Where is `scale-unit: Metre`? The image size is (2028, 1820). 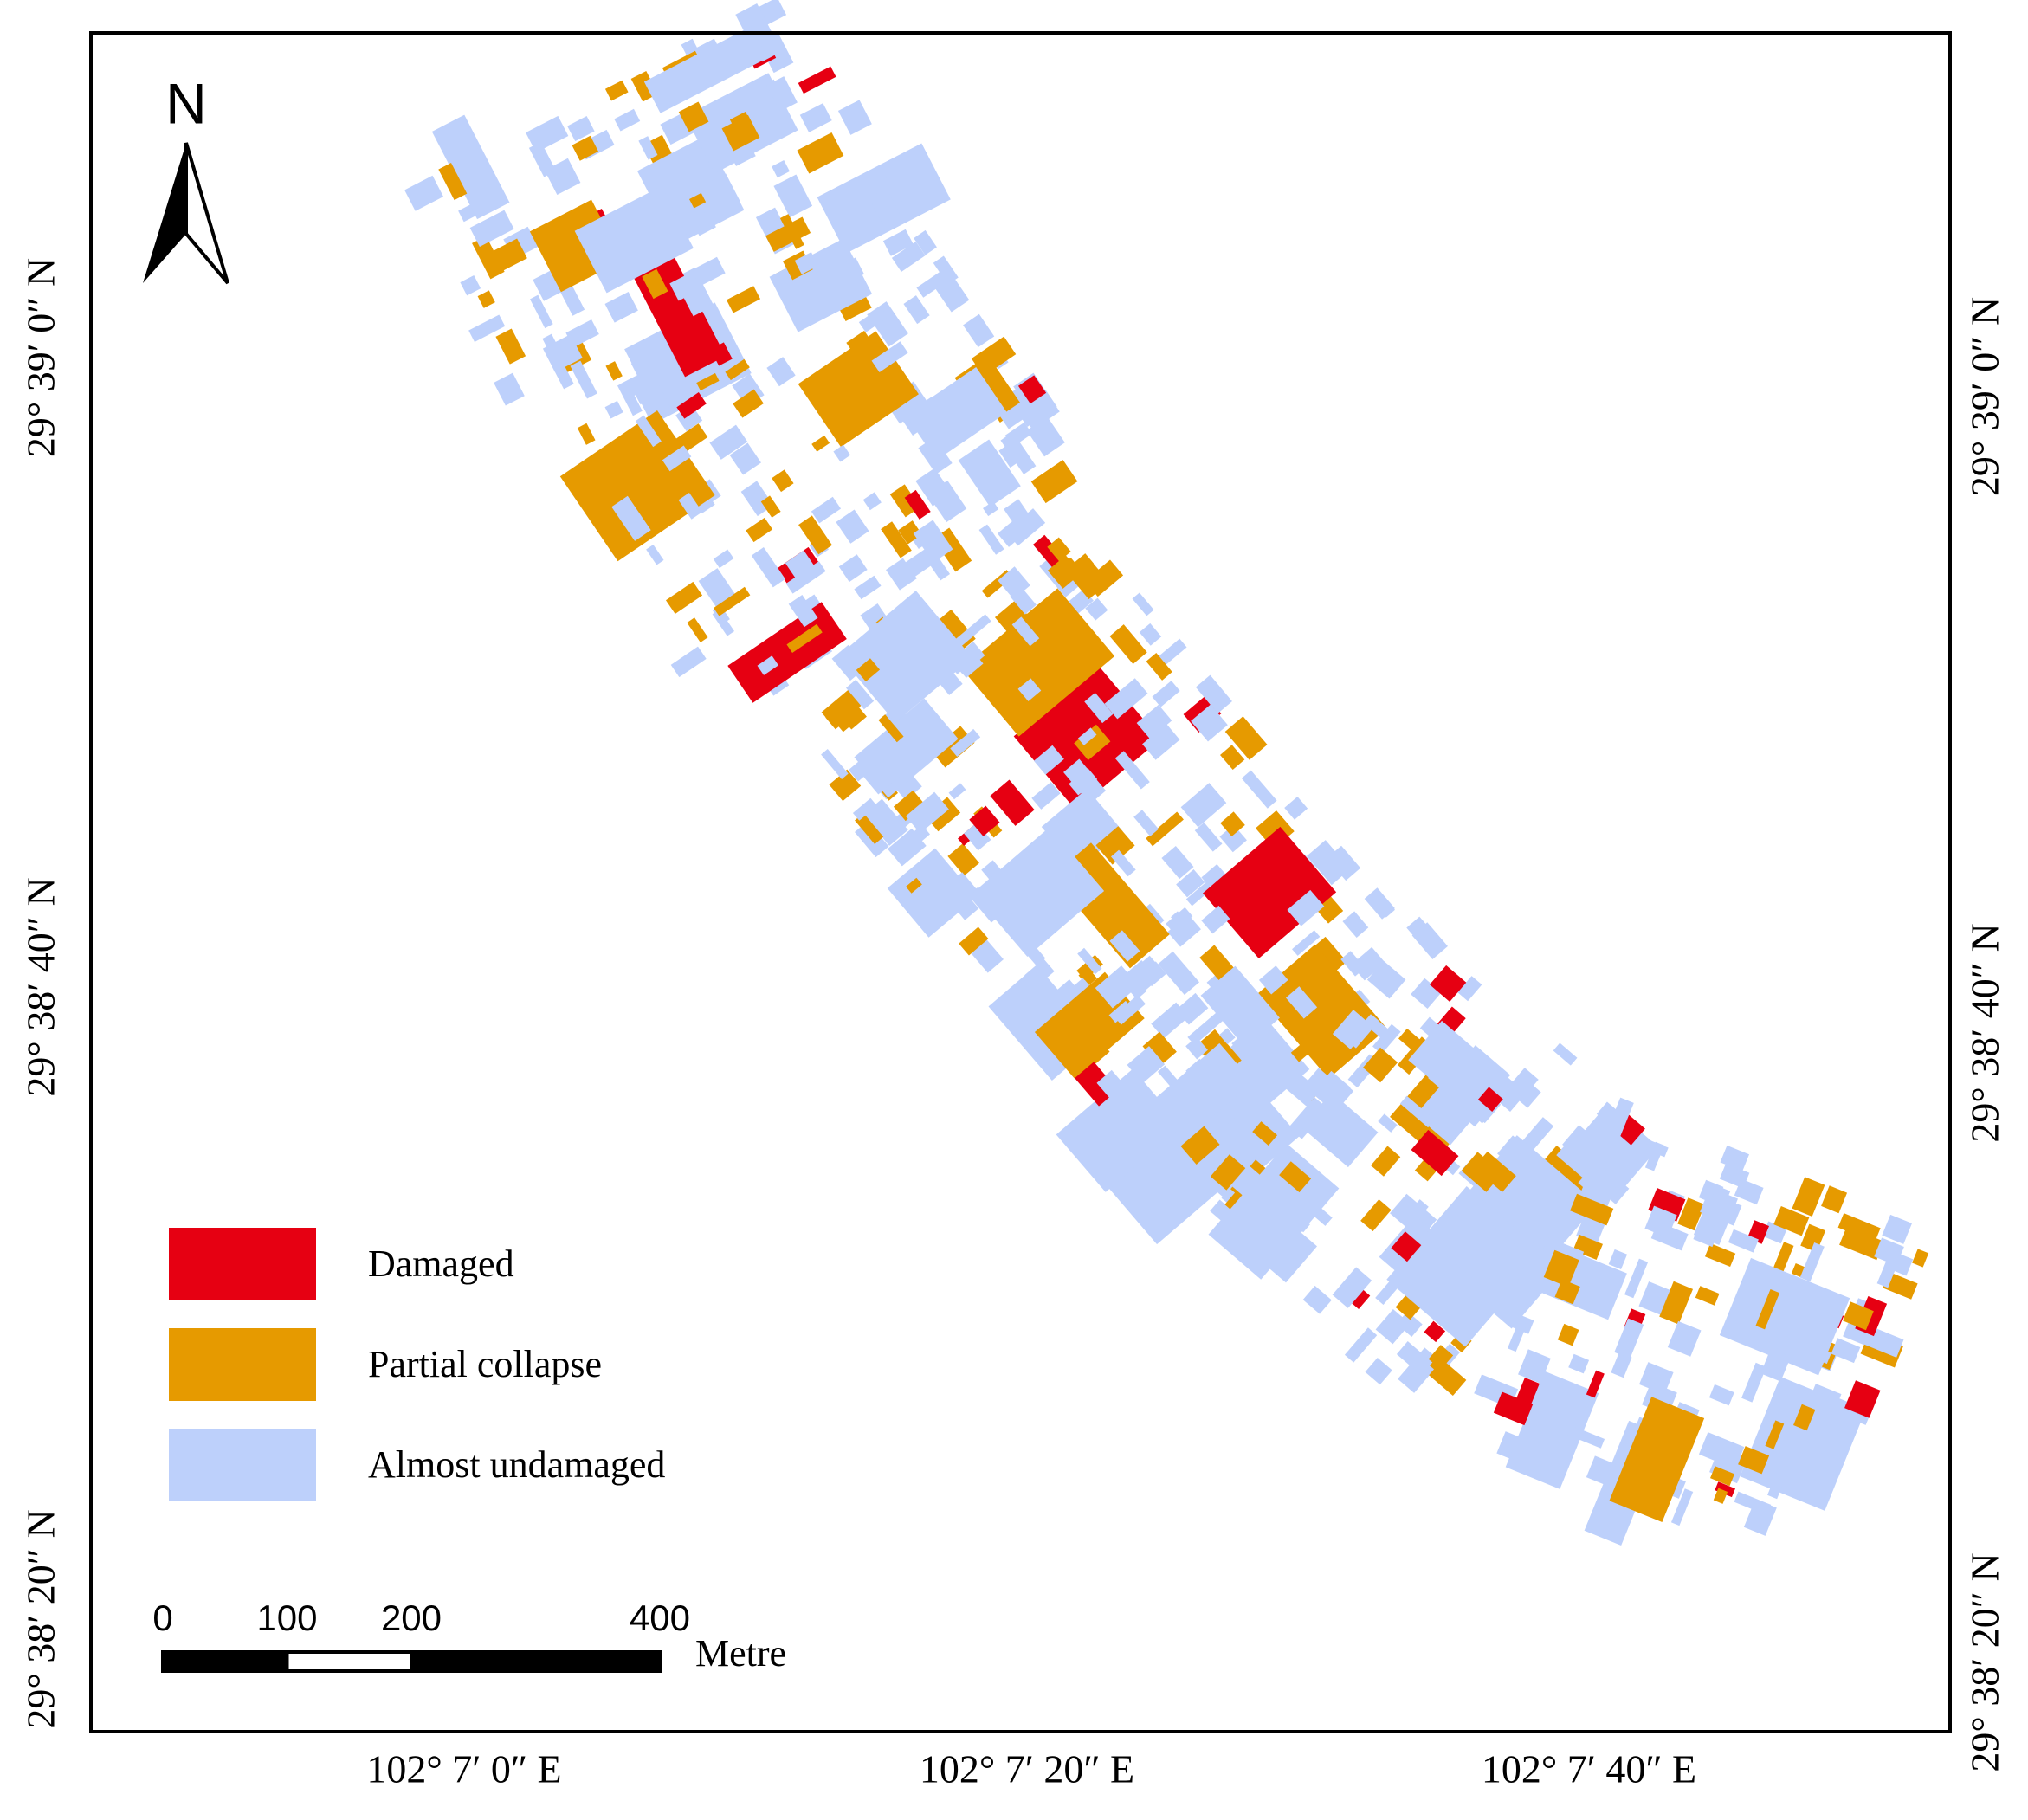 scale-unit: Metre is located at coordinates (740, 1653).